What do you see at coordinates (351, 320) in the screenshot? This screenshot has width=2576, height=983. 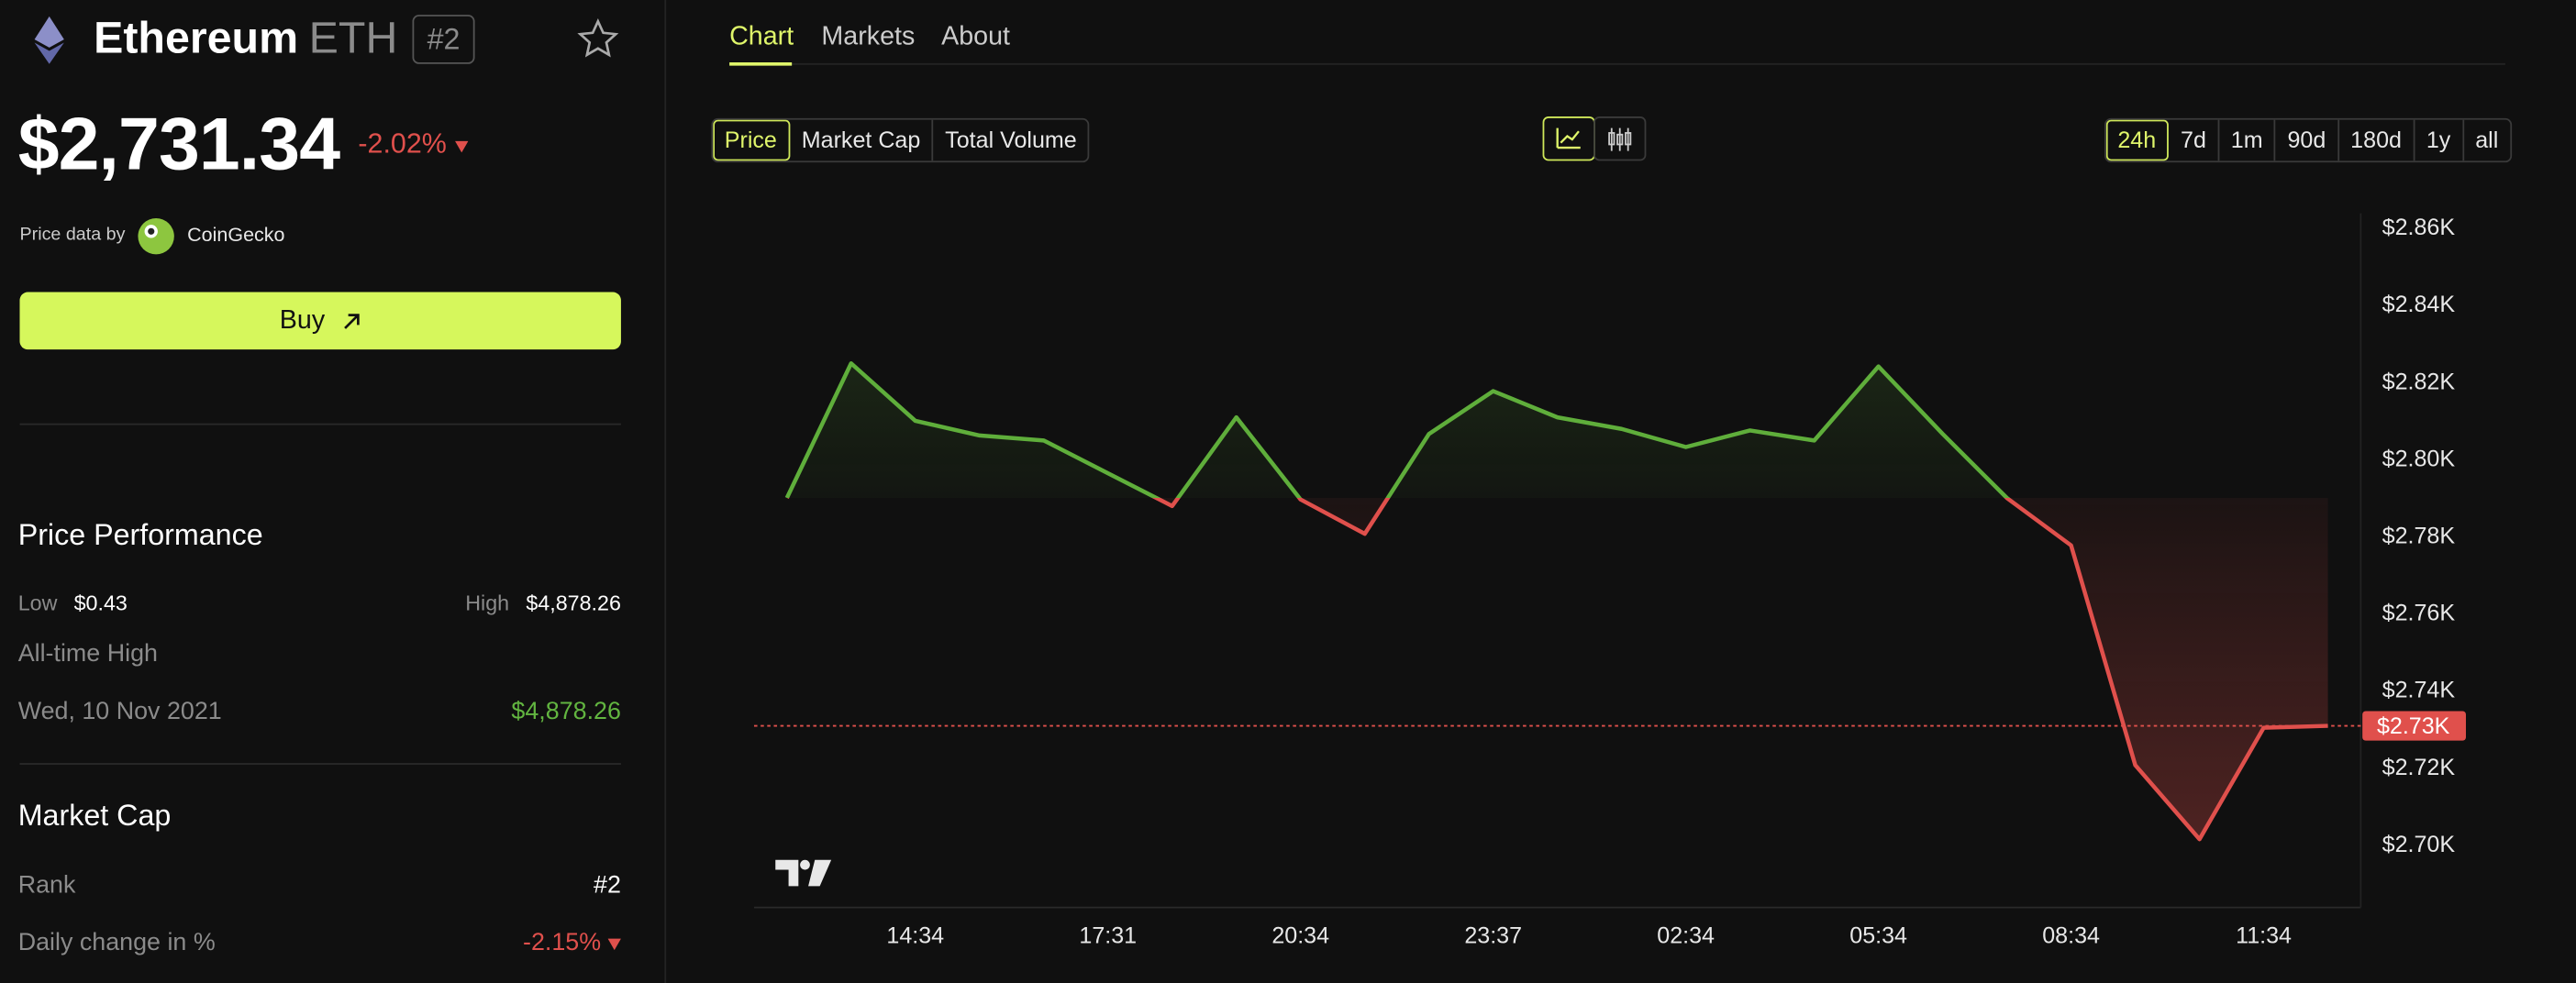 I see `buy-arrow` at bounding box center [351, 320].